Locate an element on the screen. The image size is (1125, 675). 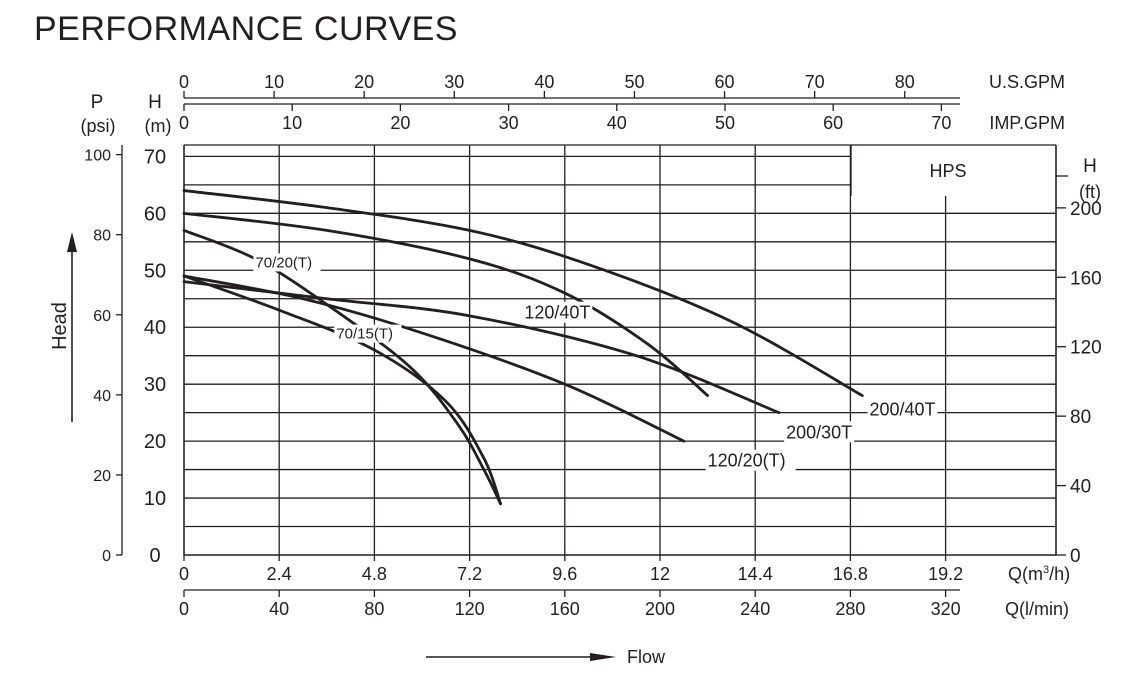
m3h-tick-label: 2.4 is located at coordinates (279, 574).